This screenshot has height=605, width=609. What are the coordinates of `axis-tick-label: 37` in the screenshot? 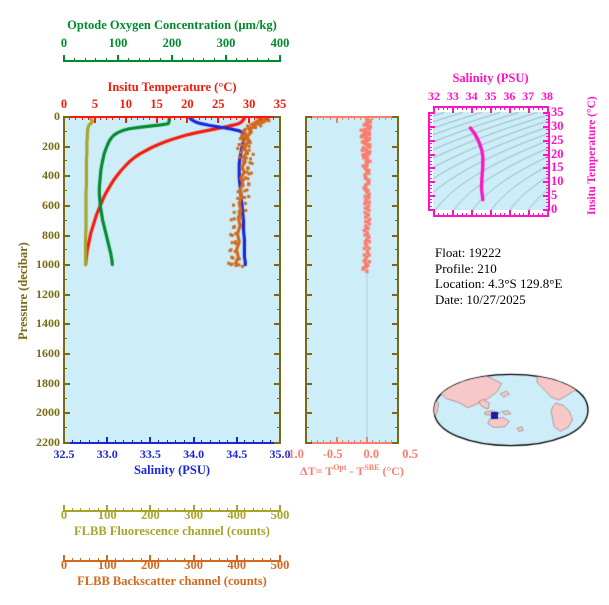 It's located at (528, 96).